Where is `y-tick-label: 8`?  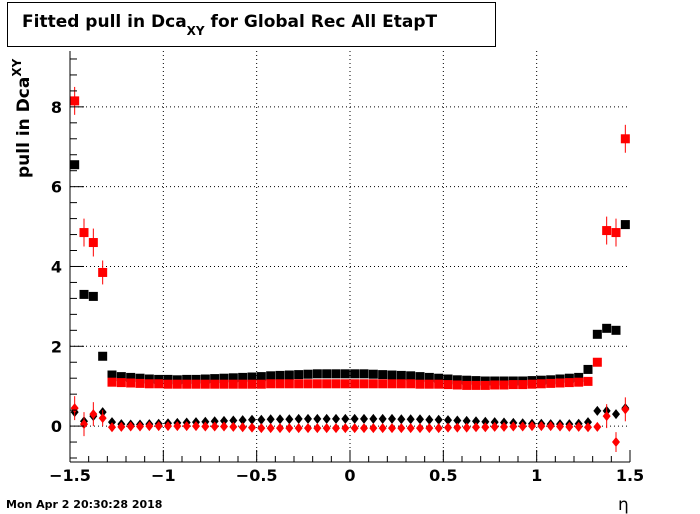 y-tick-label: 8 is located at coordinates (56, 107).